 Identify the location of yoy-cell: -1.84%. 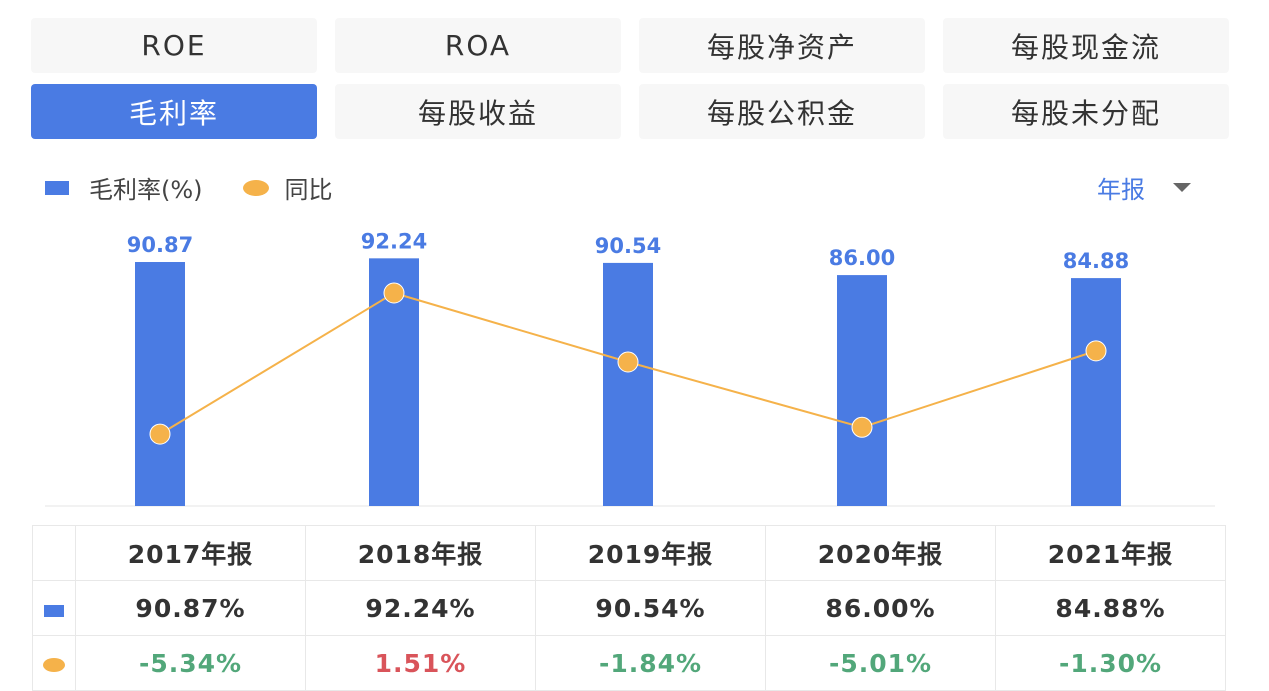
(650, 663).